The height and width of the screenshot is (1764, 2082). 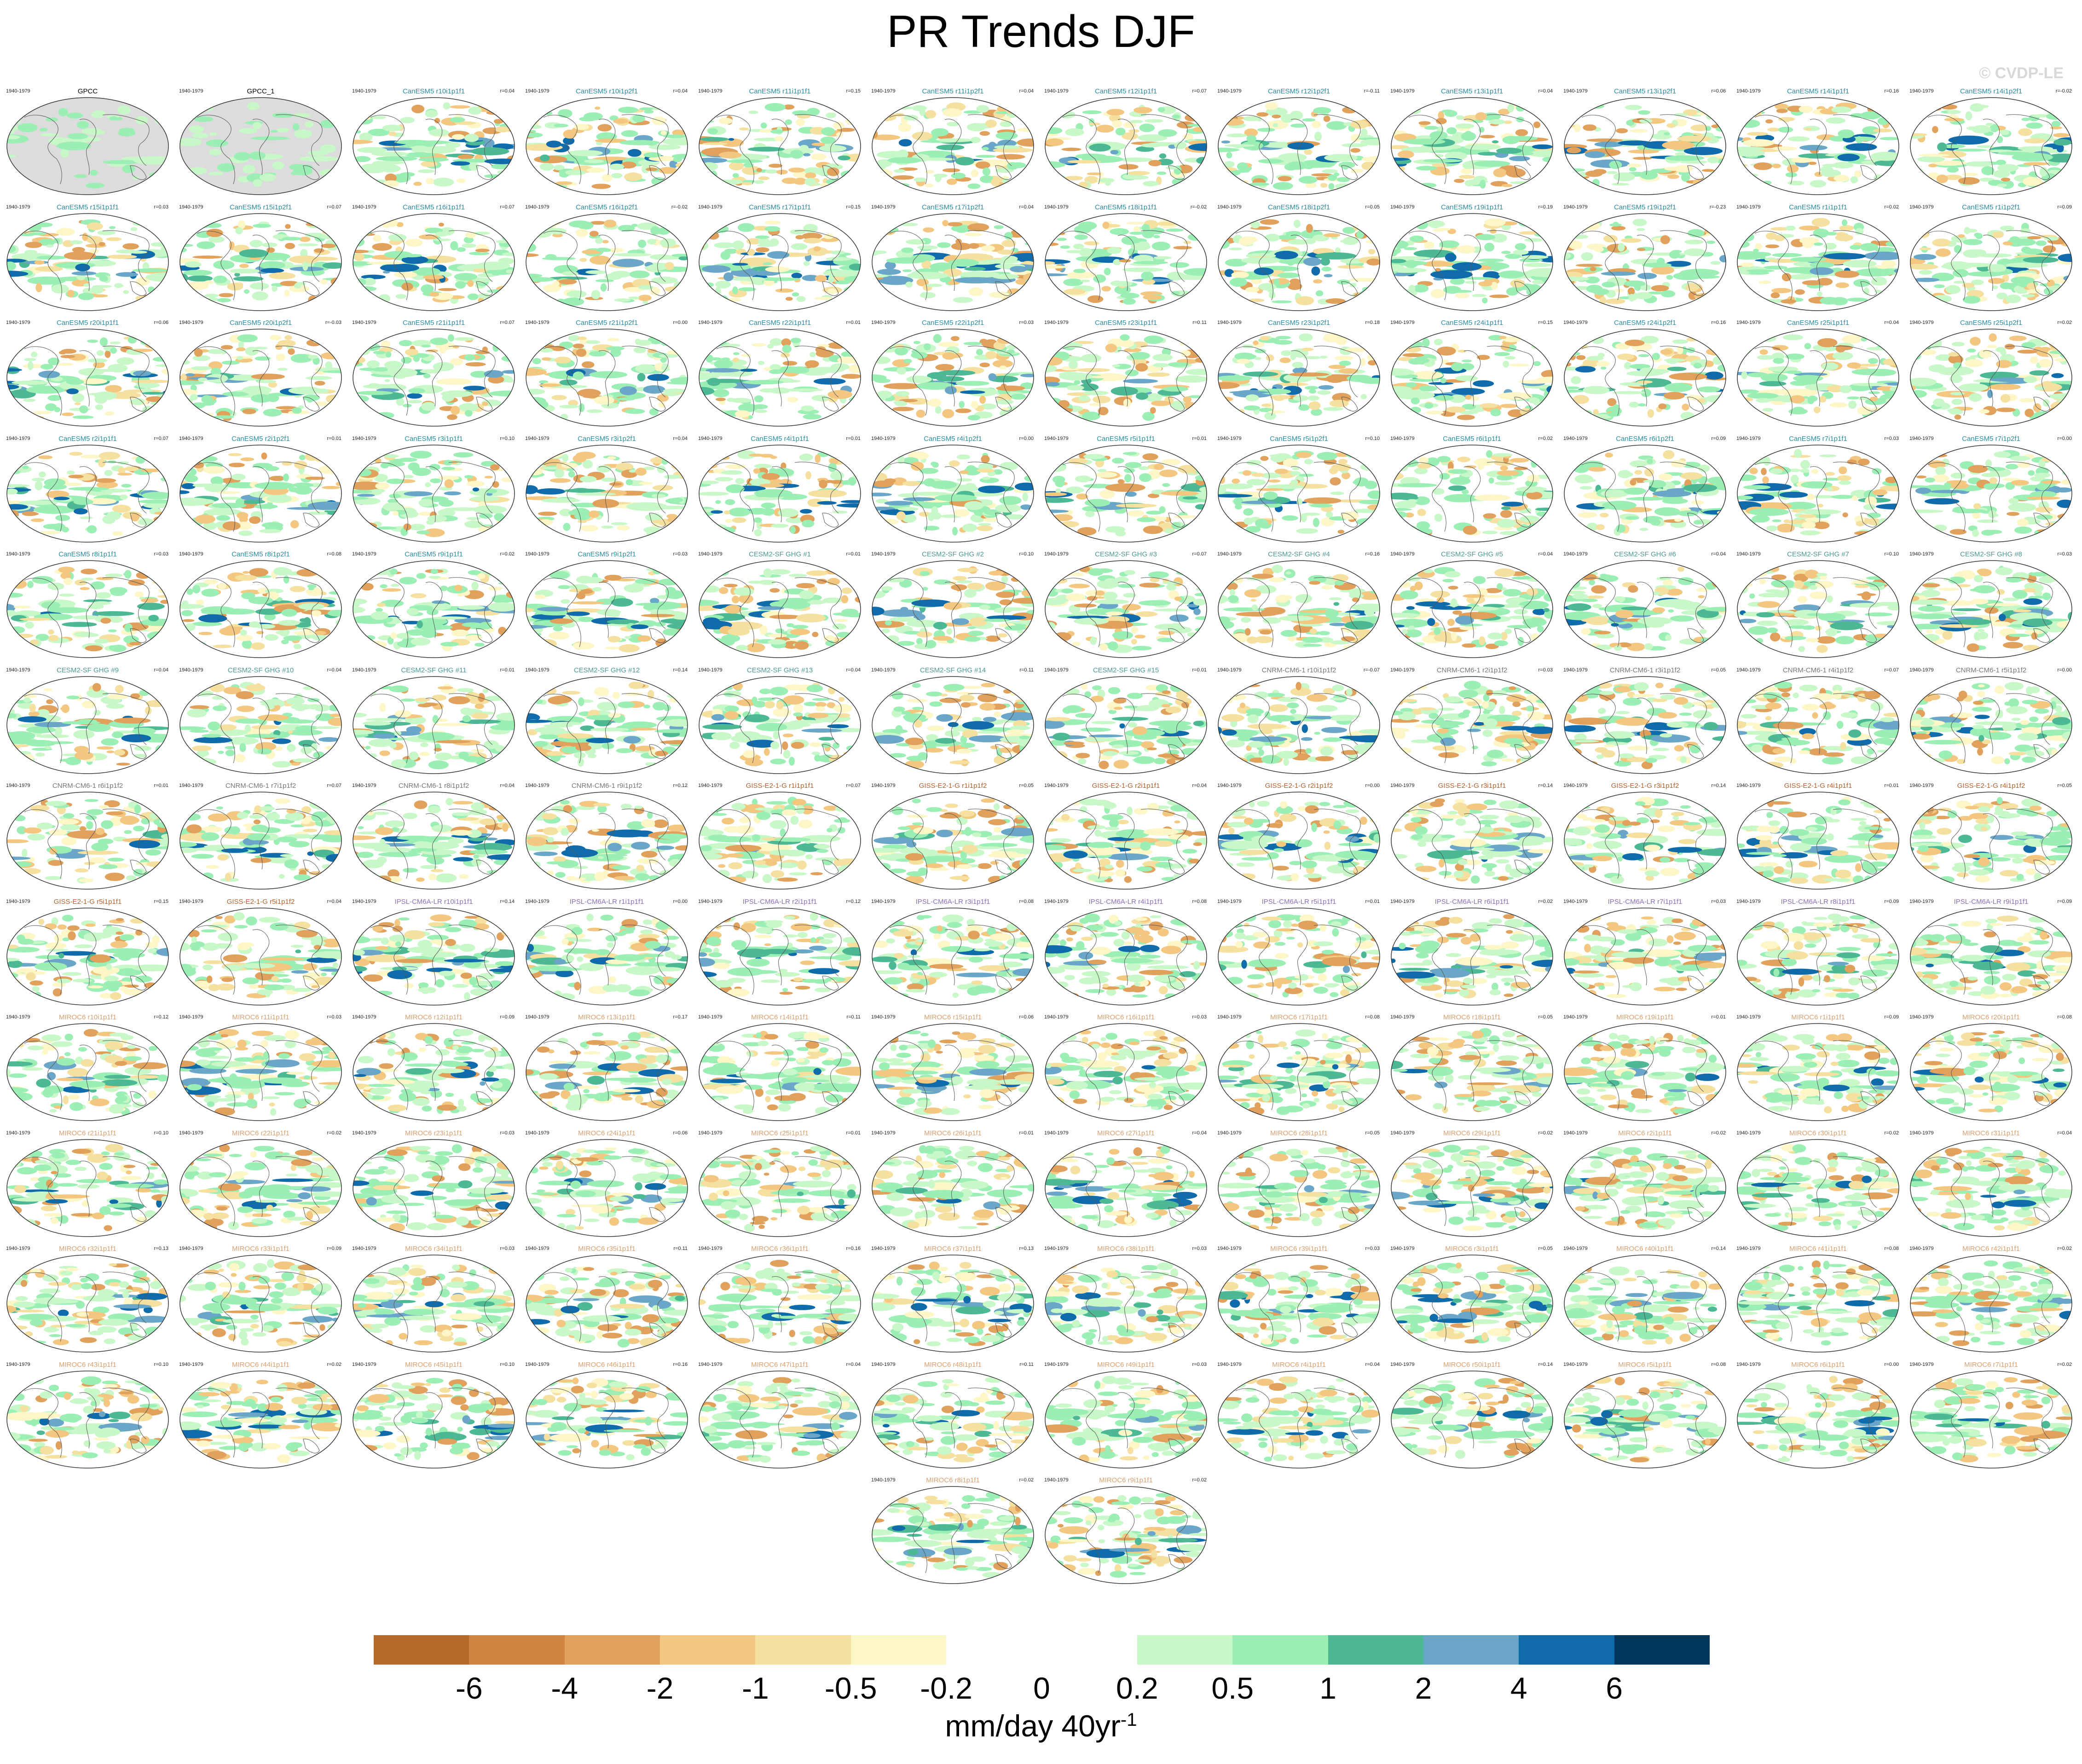 What do you see at coordinates (1472, 1249) in the screenshot?
I see `panel-title: MIROC6 r3i1p1f1` at bounding box center [1472, 1249].